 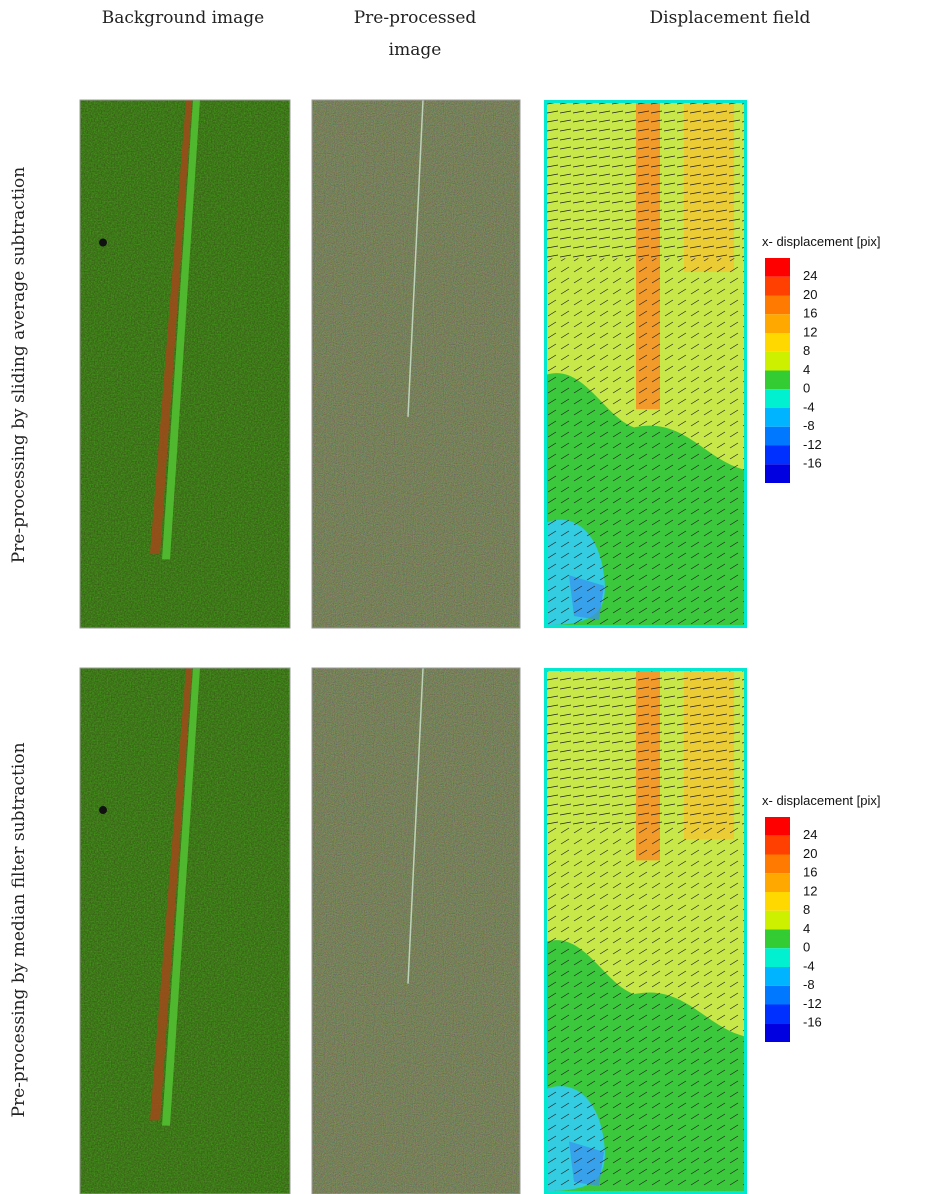 I want to click on column-header: Displacement field, so click(x=730, y=18).